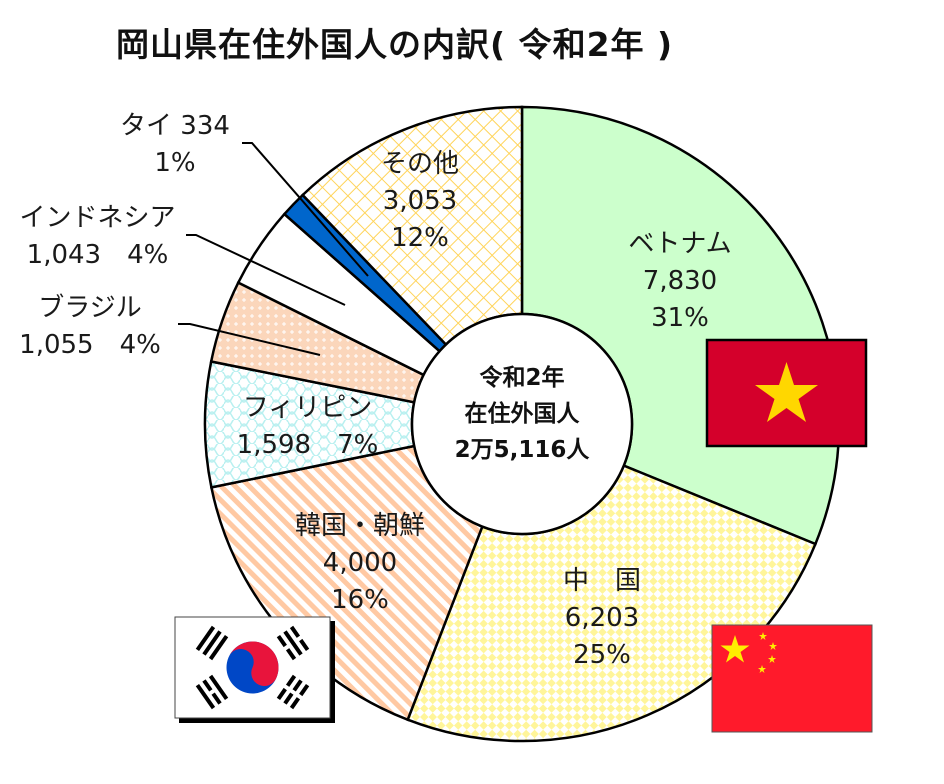 This screenshot has height=784, width=944. What do you see at coordinates (359, 526) in the screenshot?
I see `label-korea-name: 韓国・朝鮮` at bounding box center [359, 526].